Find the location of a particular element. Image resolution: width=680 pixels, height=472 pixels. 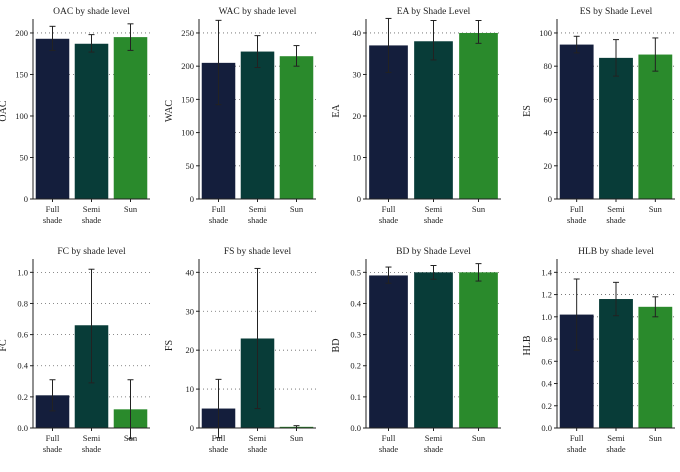

y-axis-label: OAC is located at coordinates (4, 110).